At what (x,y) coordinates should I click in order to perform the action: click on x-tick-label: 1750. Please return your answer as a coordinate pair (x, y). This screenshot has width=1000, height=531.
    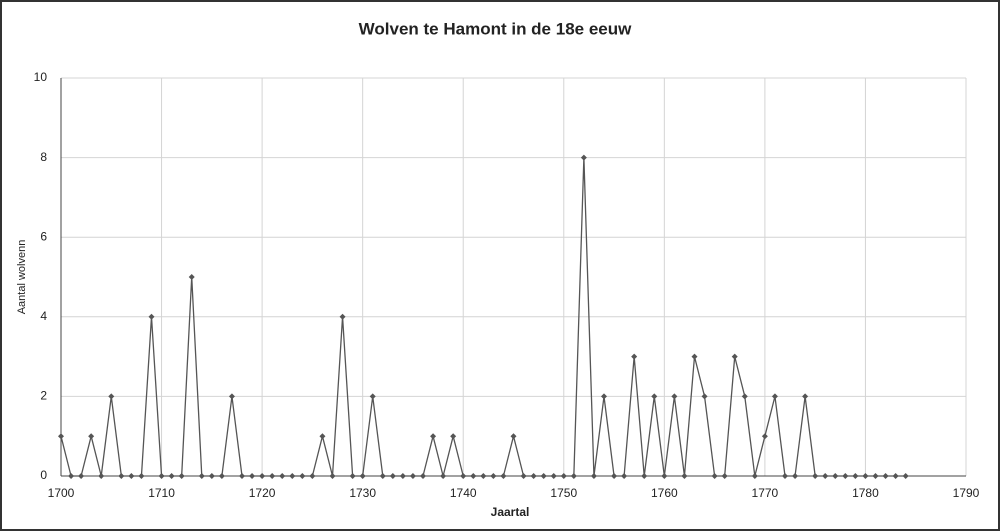
    Looking at the image, I should click on (563, 493).